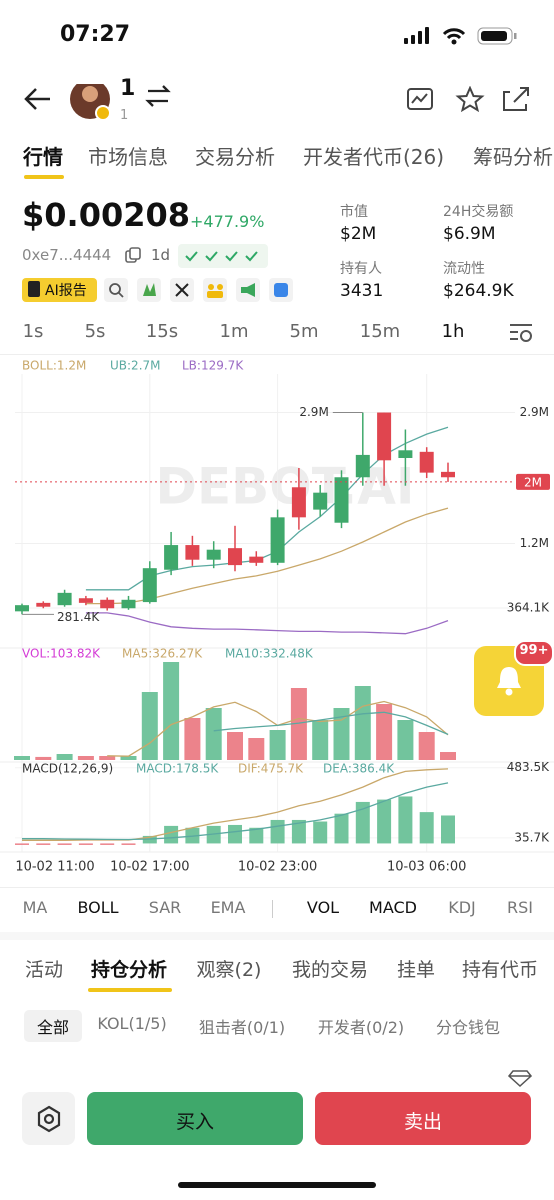  What do you see at coordinates (393, 907) in the screenshot?
I see `indicator-active: MACD` at bounding box center [393, 907].